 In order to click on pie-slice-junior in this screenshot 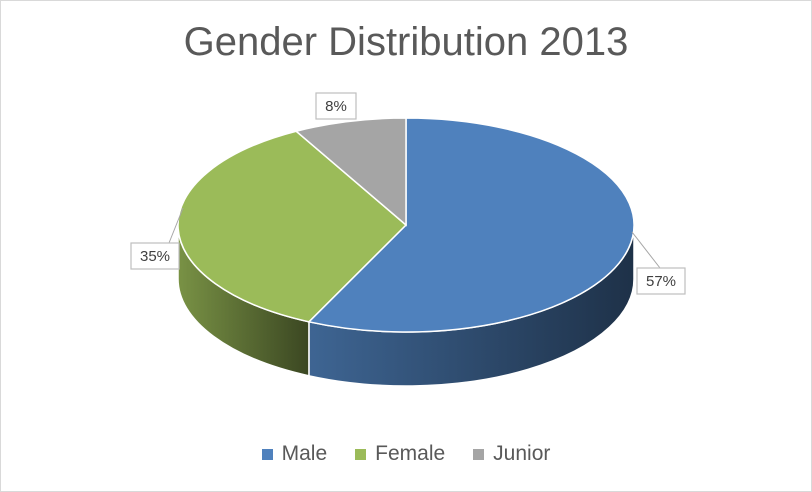, I will do `click(350, 172)`.